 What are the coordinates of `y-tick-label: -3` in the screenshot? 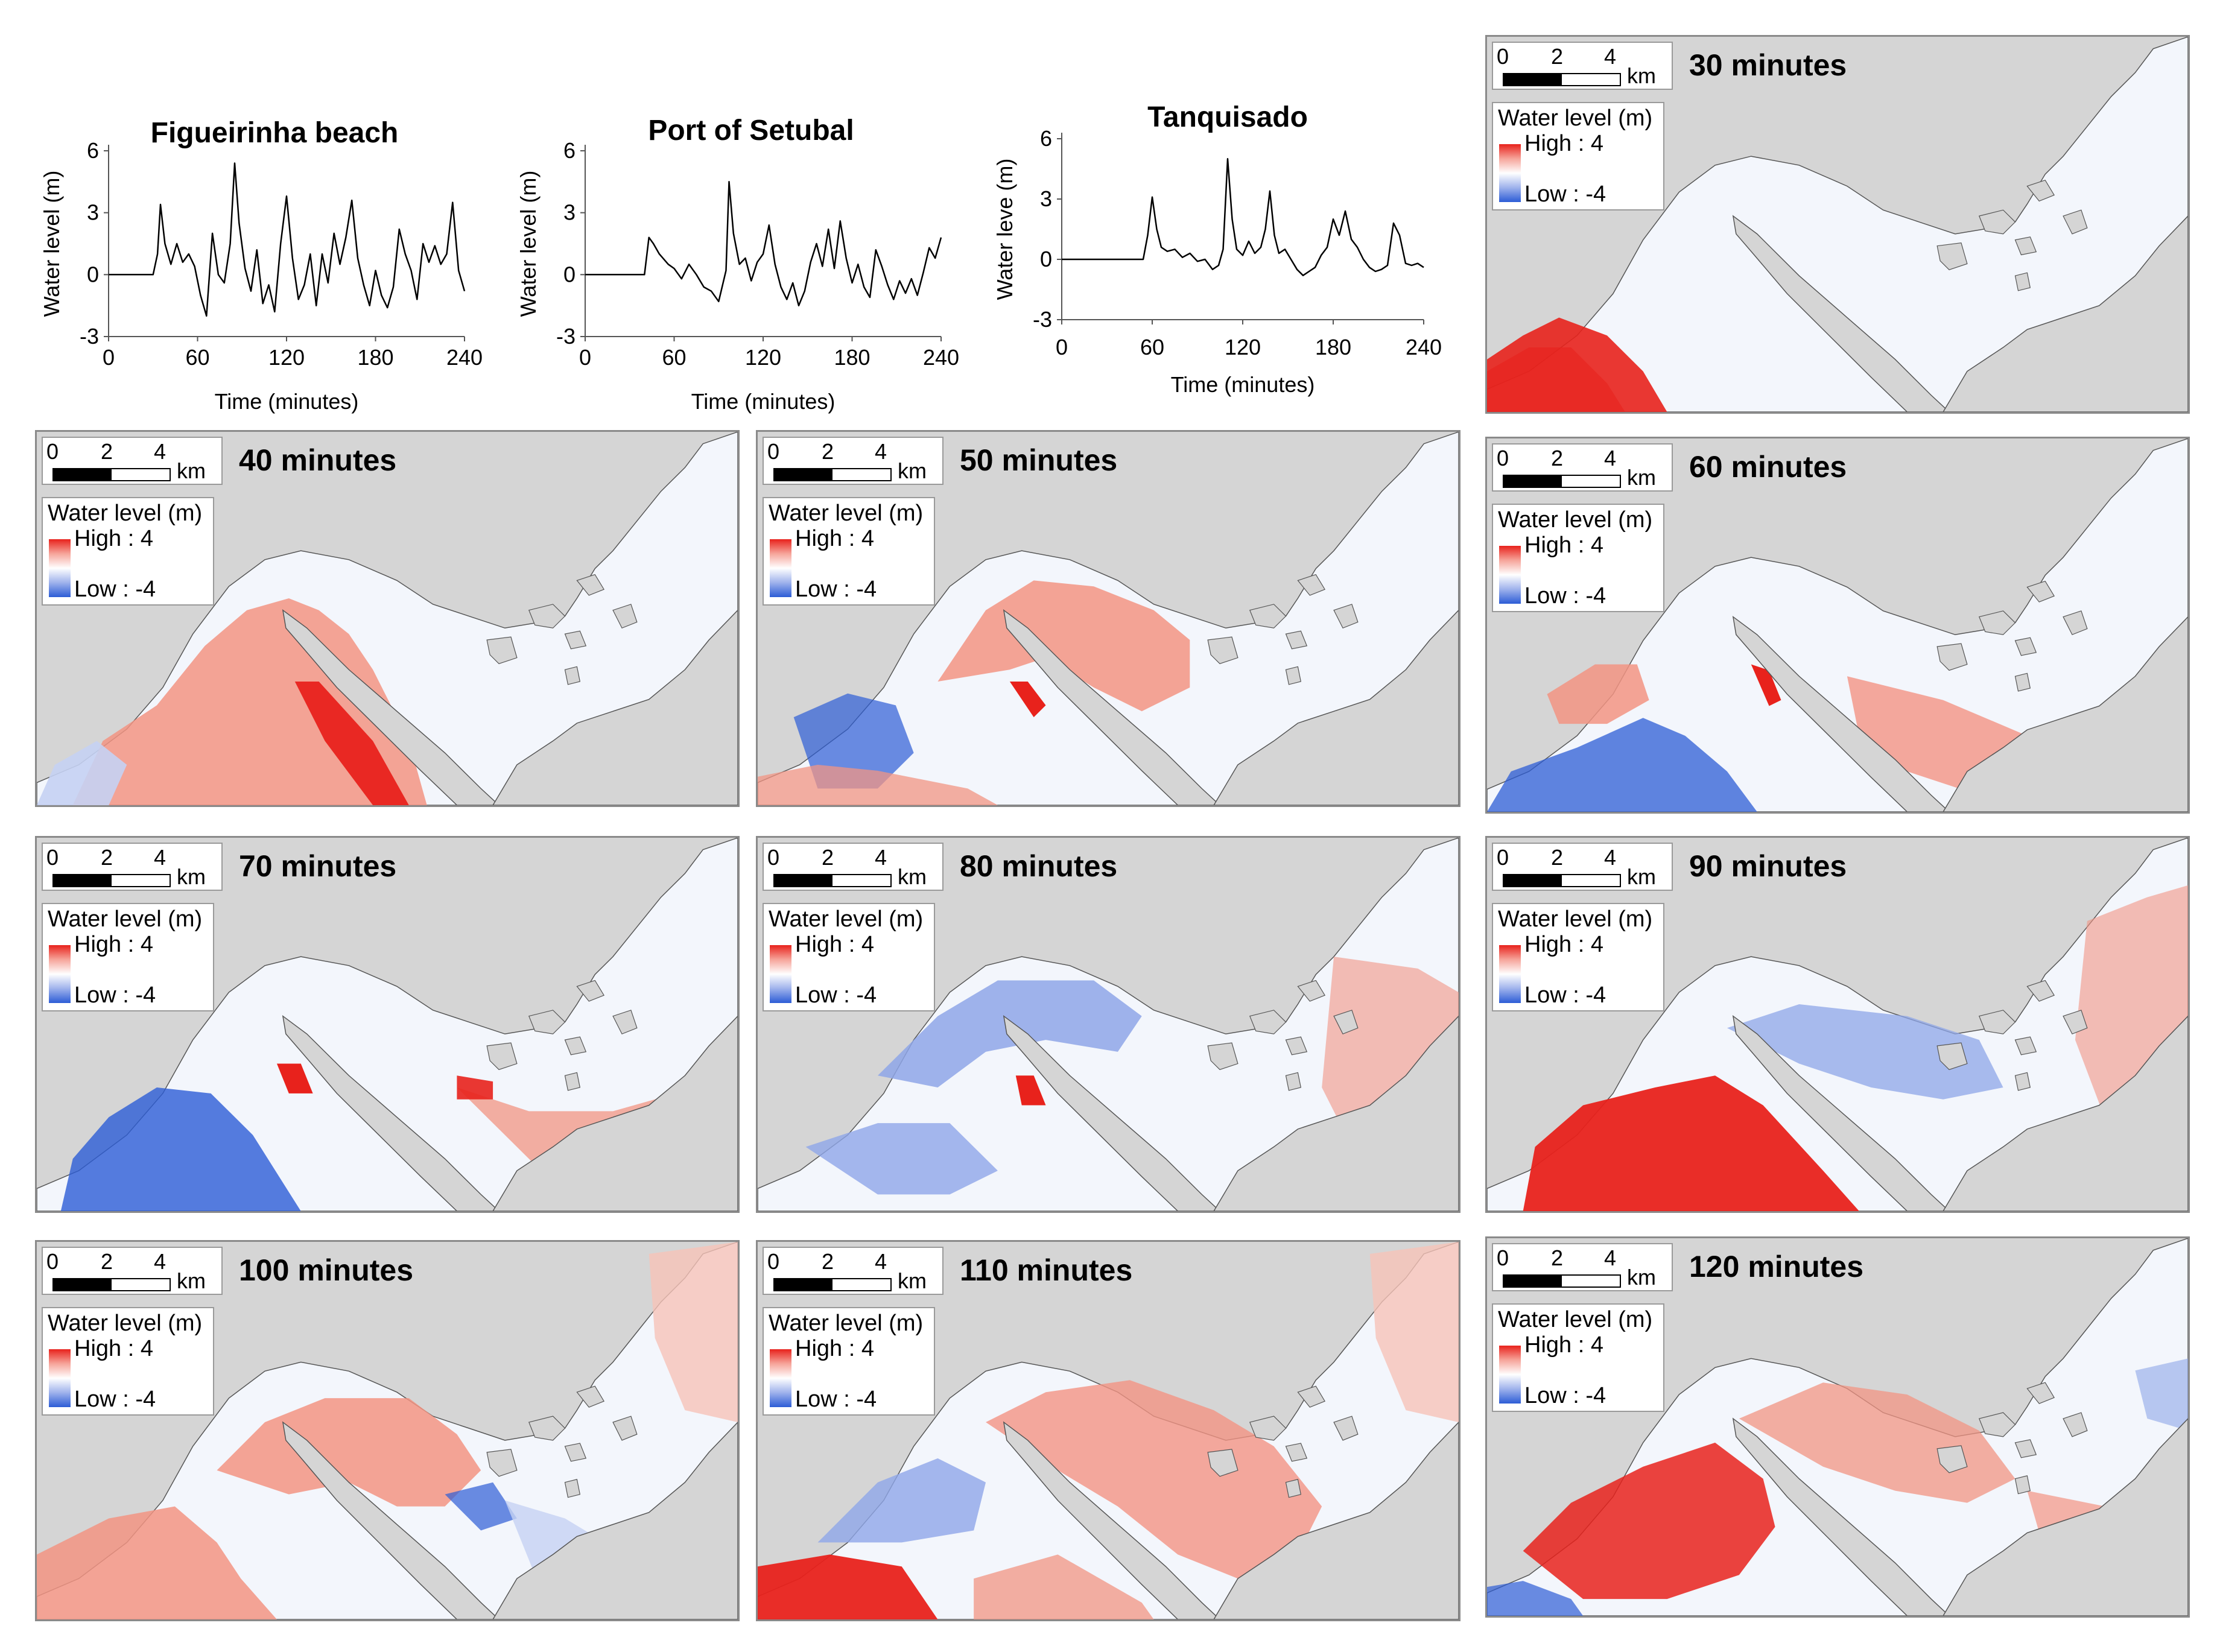 It's located at (1042, 319).